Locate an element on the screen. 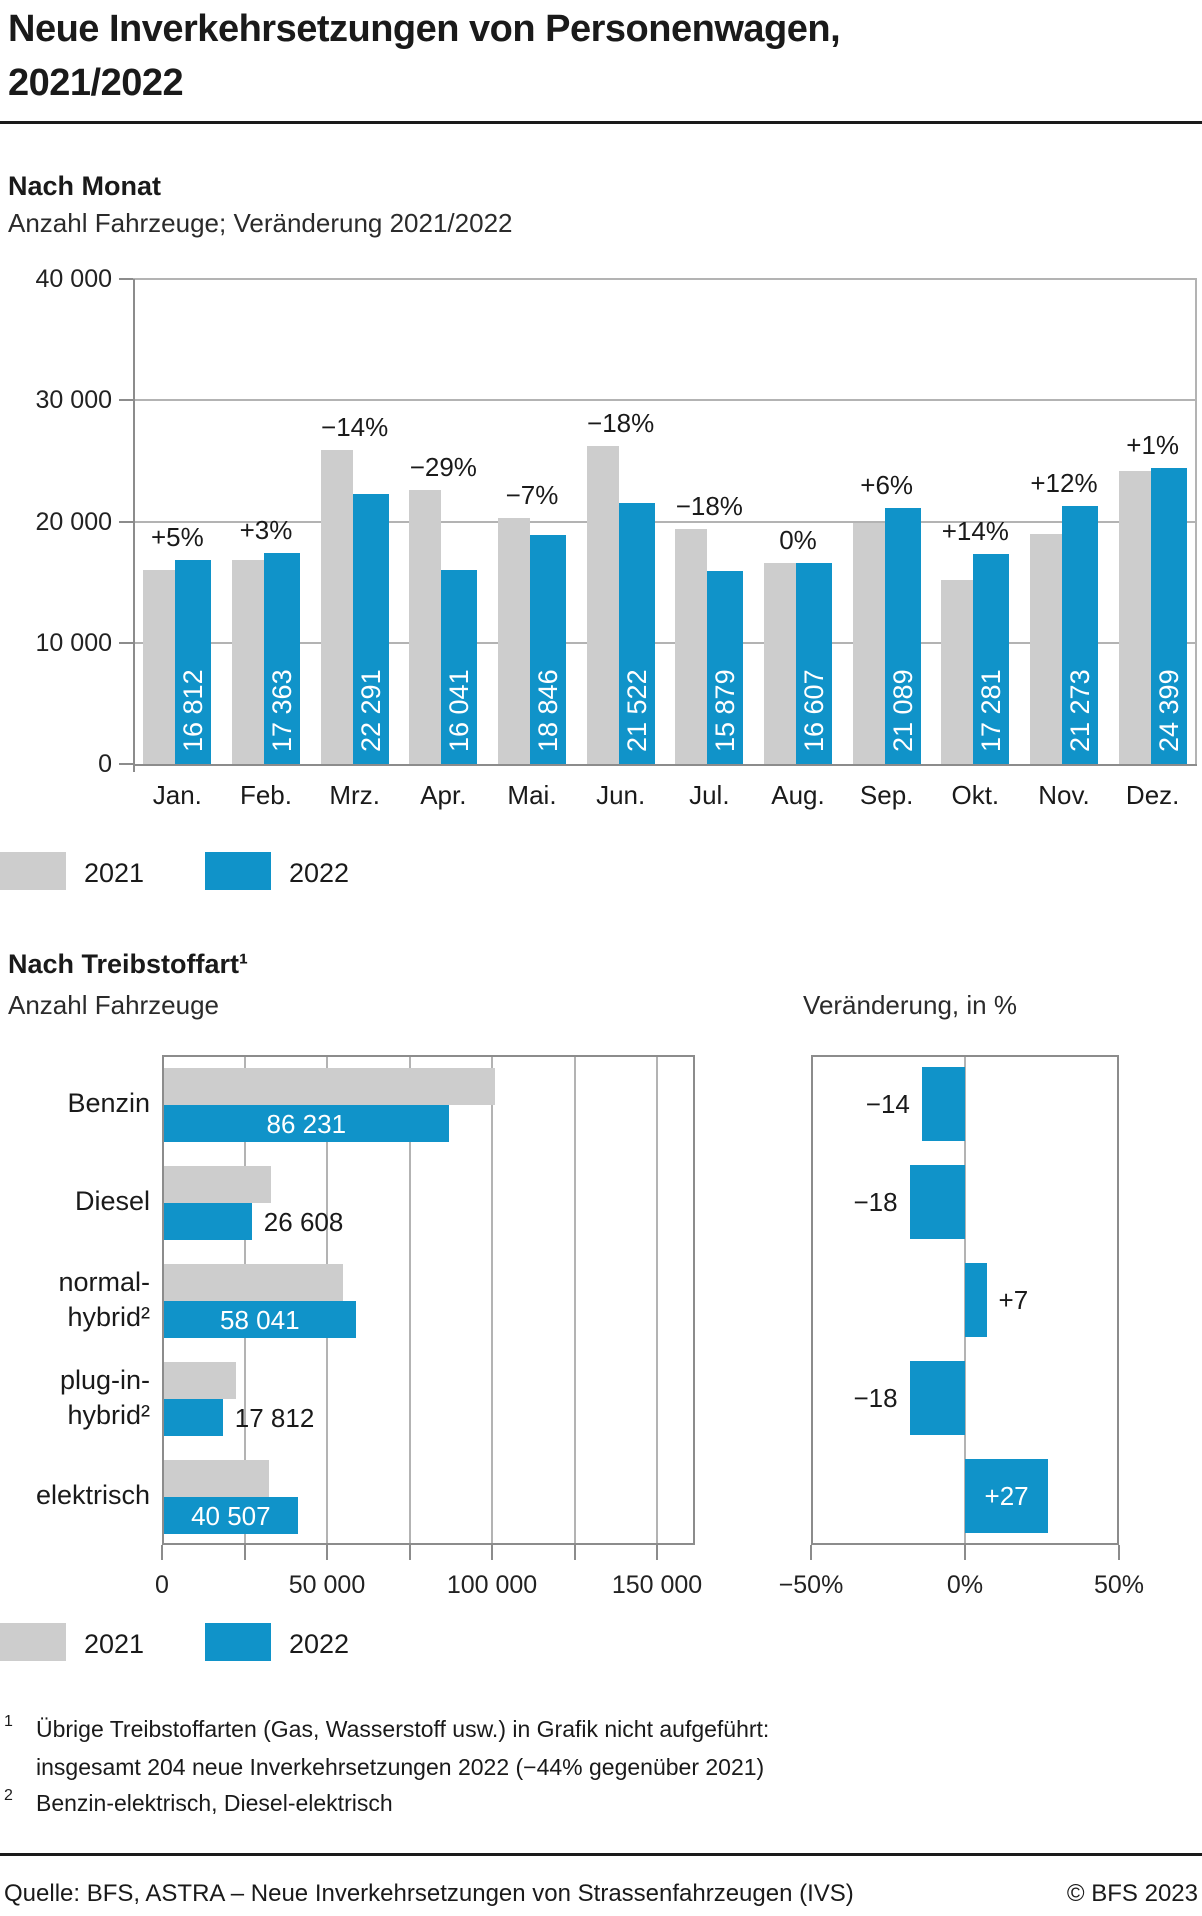 Image resolution: width=1202 pixels, height=1916 pixels. x-tick-label: 0 is located at coordinates (162, 1585).